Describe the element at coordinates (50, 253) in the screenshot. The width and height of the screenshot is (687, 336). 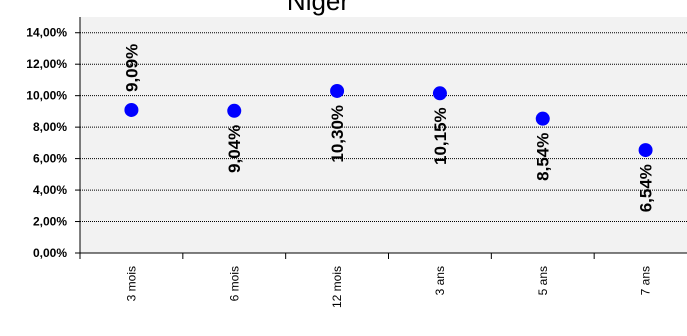
I see `y-tick-label: 0,00%` at that location.